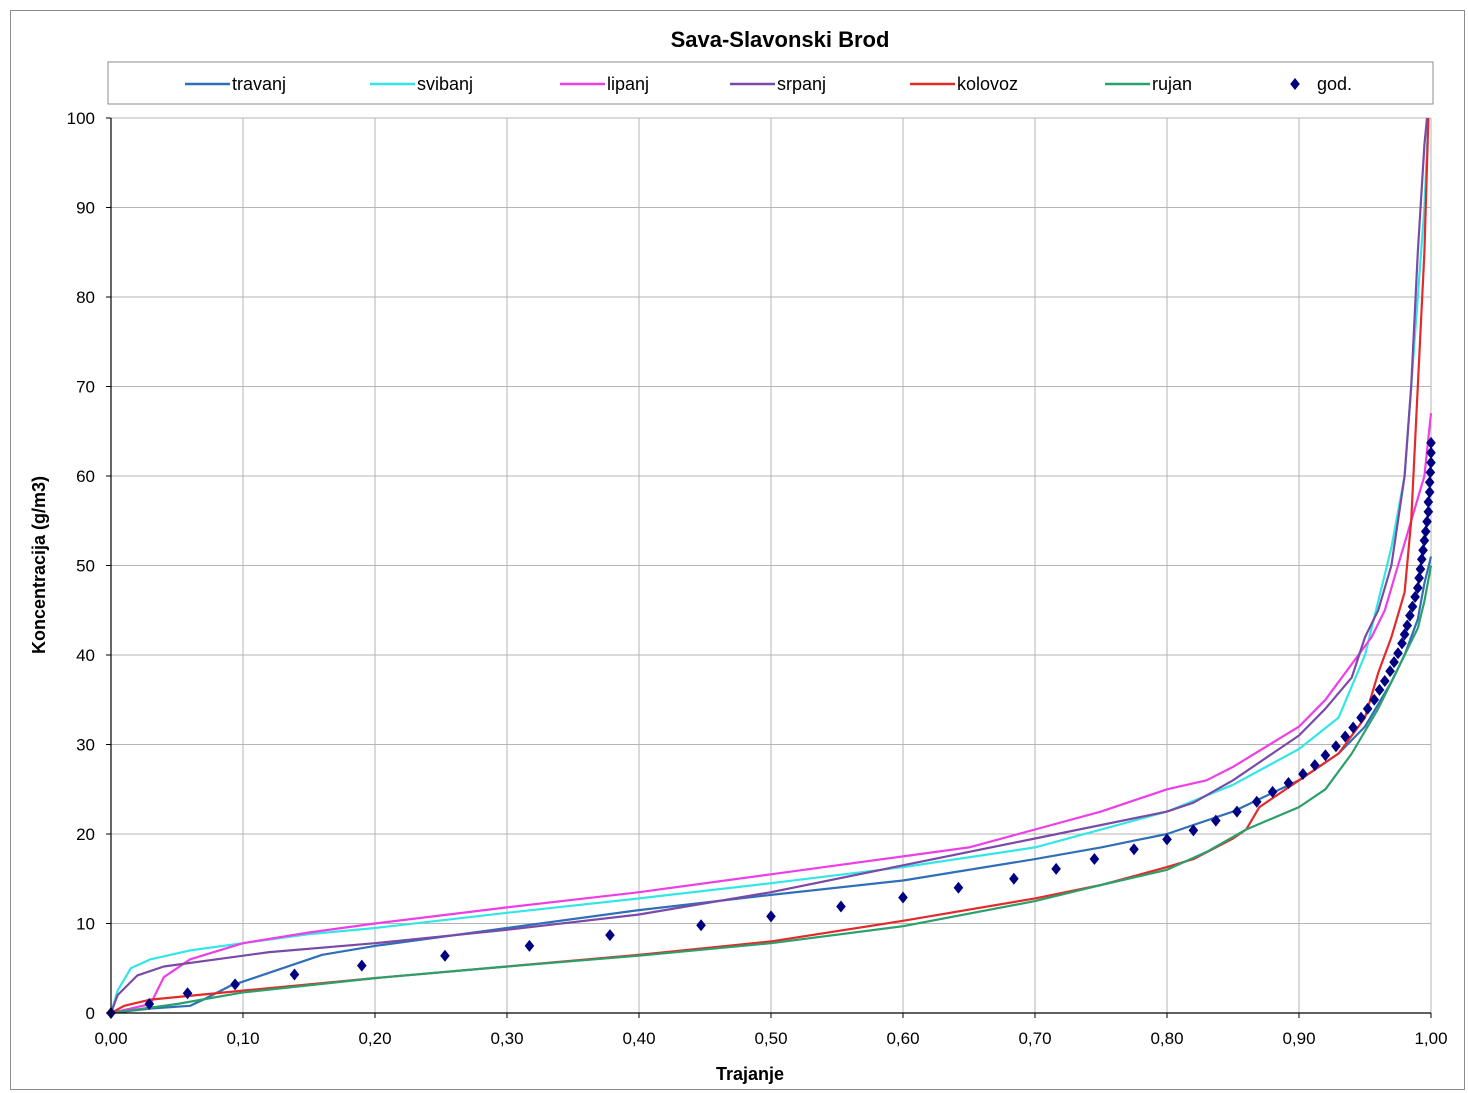  What do you see at coordinates (1148, 84) in the screenshot?
I see `legend-item-rujan: rujan` at bounding box center [1148, 84].